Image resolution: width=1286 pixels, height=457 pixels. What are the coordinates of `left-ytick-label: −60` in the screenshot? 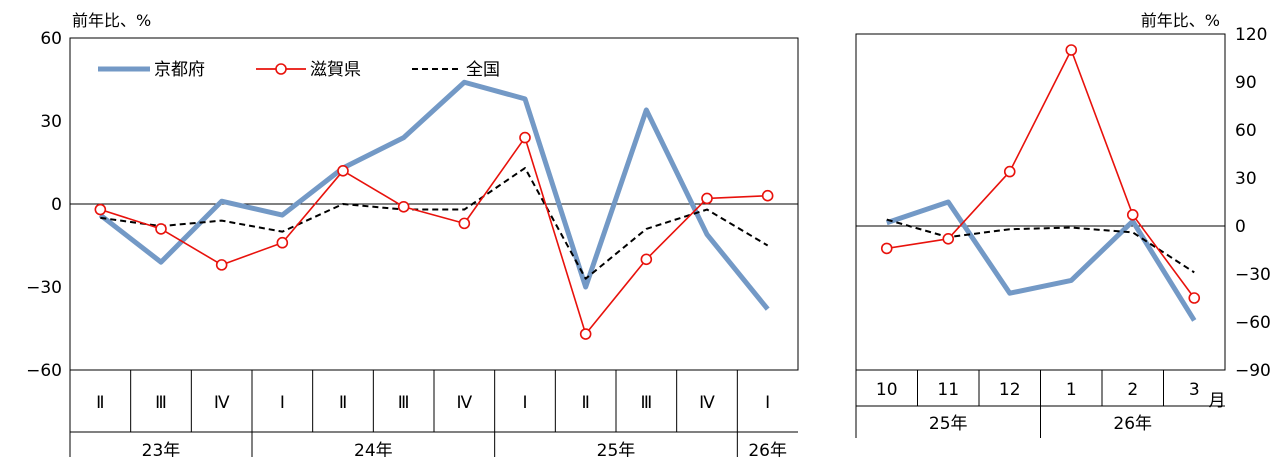 It's located at (44, 371).